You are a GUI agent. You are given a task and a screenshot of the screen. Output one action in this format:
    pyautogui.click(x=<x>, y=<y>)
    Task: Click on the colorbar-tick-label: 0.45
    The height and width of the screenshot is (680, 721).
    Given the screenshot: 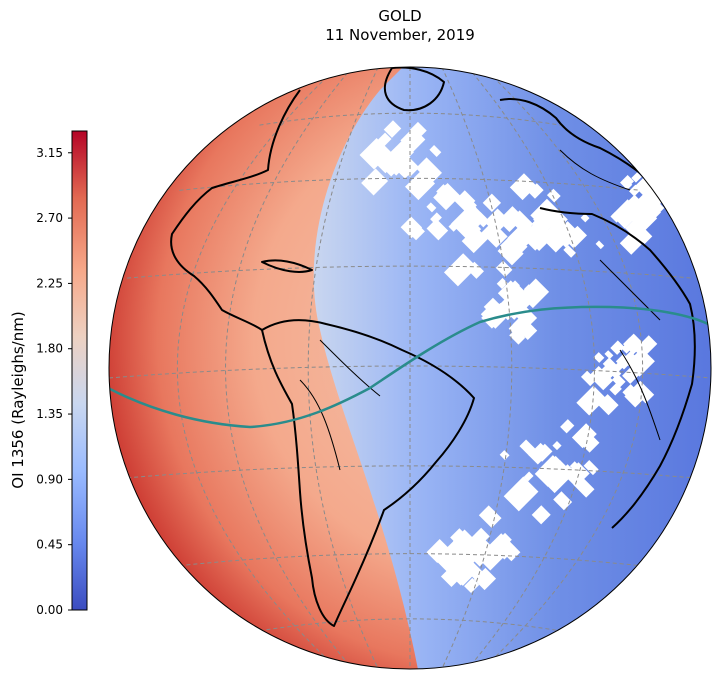 What is the action you would take?
    pyautogui.click(x=49, y=545)
    